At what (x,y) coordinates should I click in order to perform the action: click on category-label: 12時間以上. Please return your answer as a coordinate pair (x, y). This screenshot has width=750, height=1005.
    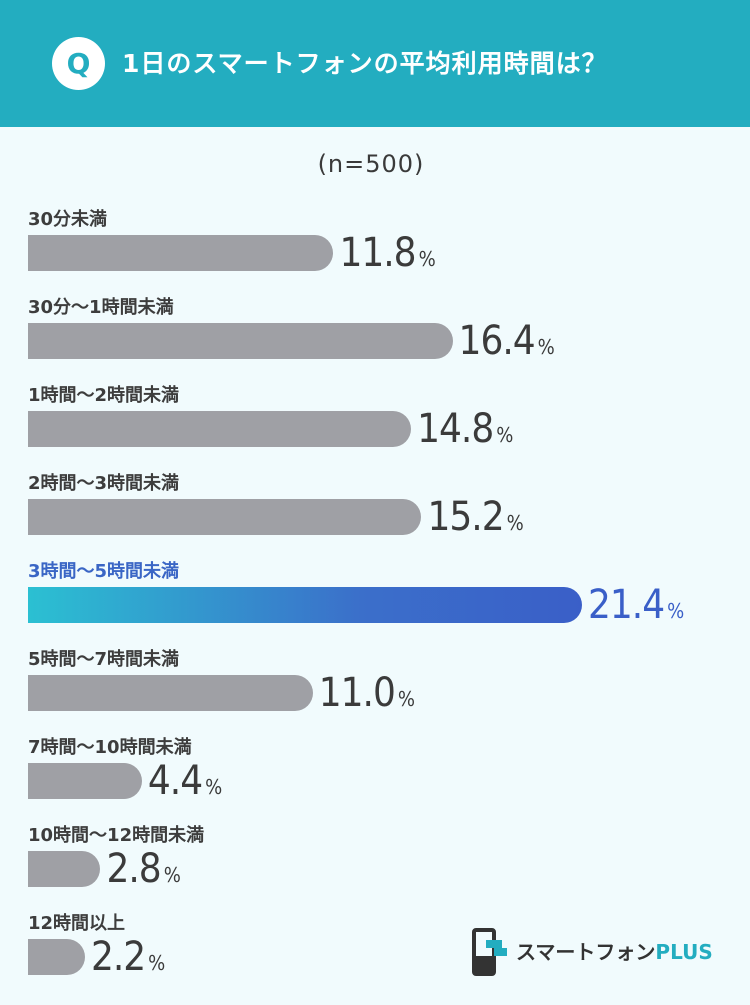
    Looking at the image, I should click on (77, 923).